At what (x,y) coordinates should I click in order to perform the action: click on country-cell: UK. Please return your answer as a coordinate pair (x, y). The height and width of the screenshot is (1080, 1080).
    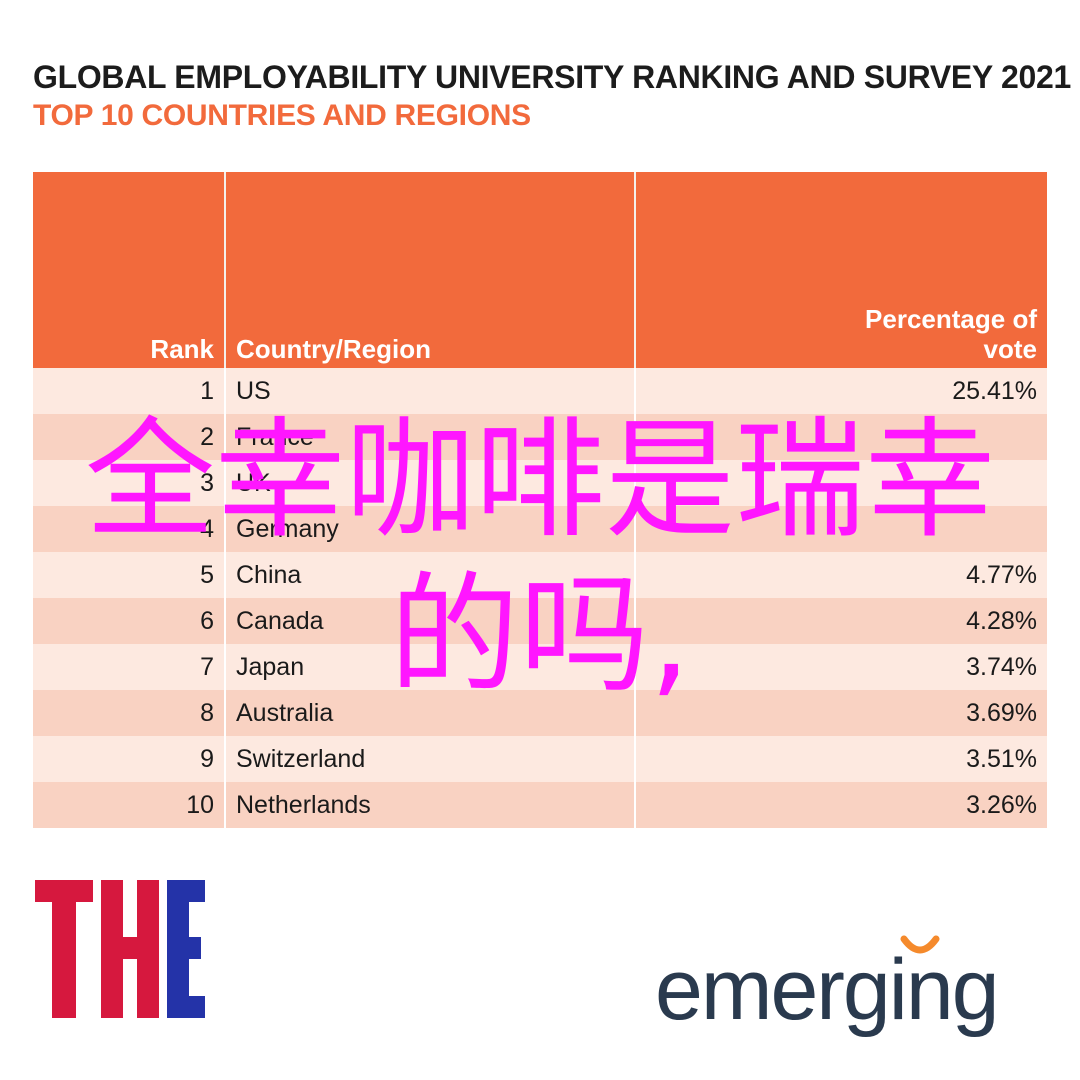
    Looking at the image, I should click on (431, 483).